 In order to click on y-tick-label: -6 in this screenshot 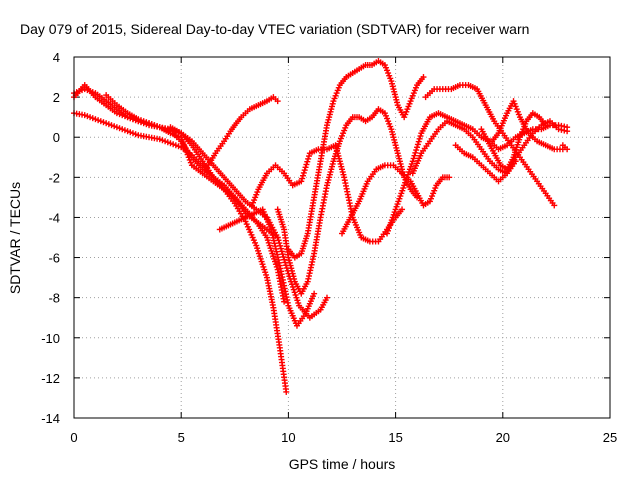, I will do `click(54, 258)`.